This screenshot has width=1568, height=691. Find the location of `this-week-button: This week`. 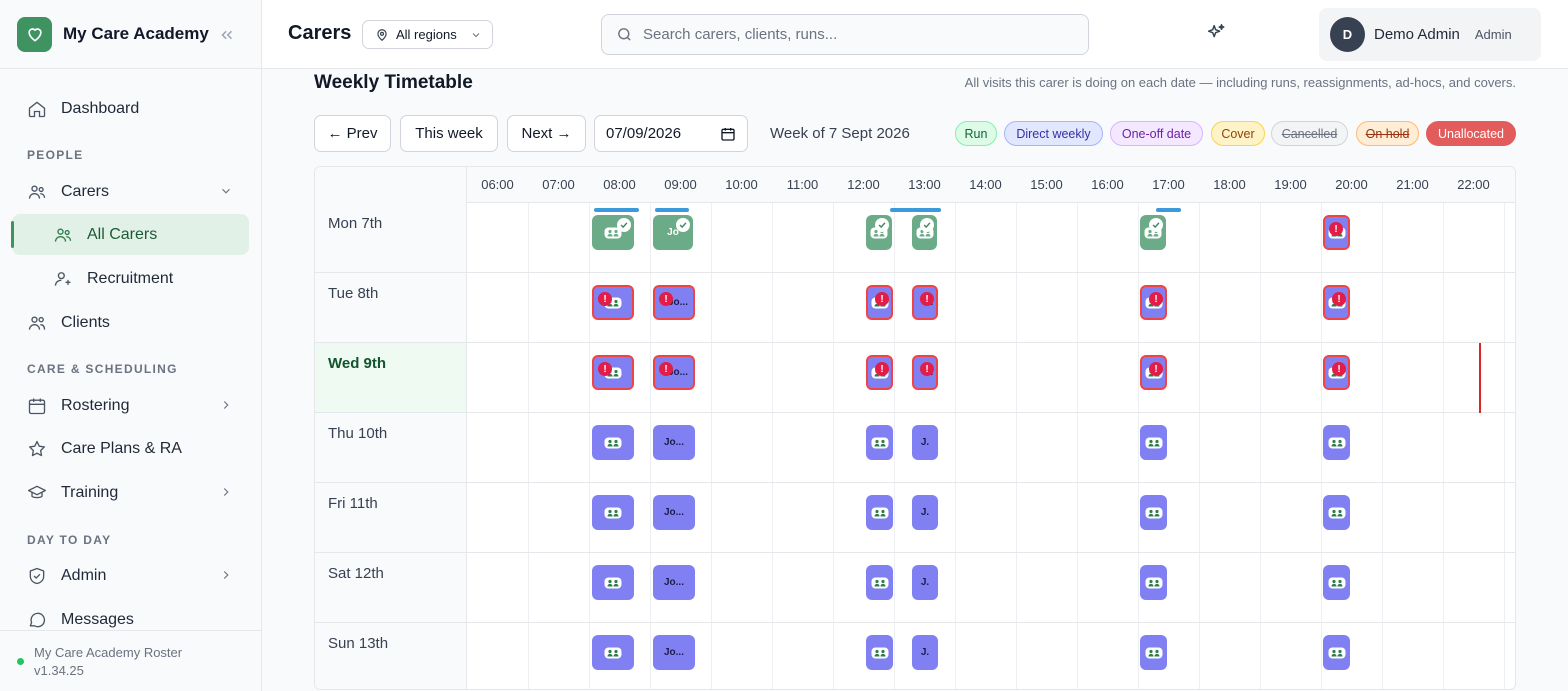

this-week-button: This week is located at coordinates (449, 133).